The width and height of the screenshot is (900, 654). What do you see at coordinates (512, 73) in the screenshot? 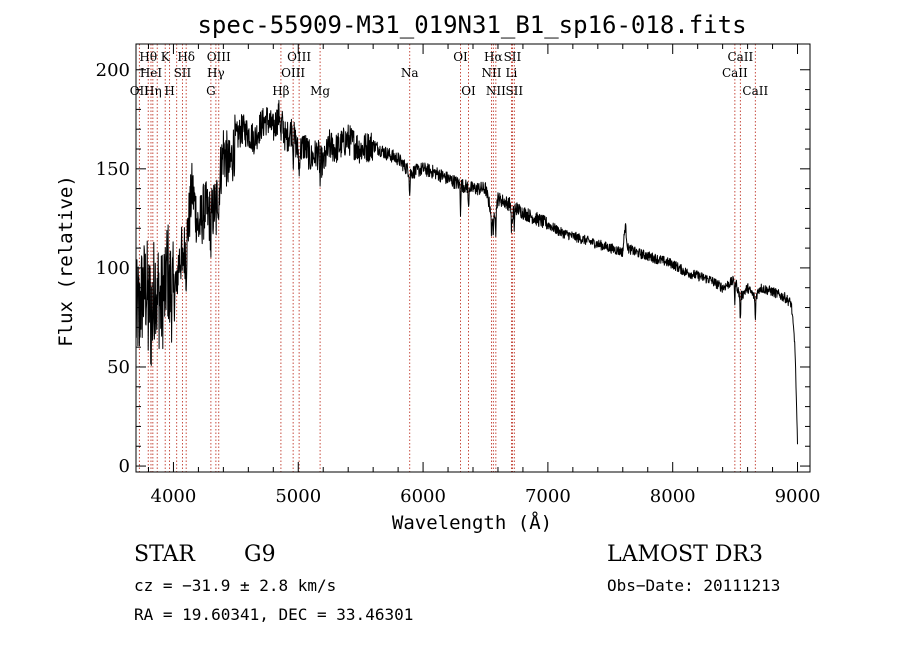
I see `line-marker-label-23: Li` at bounding box center [512, 73].